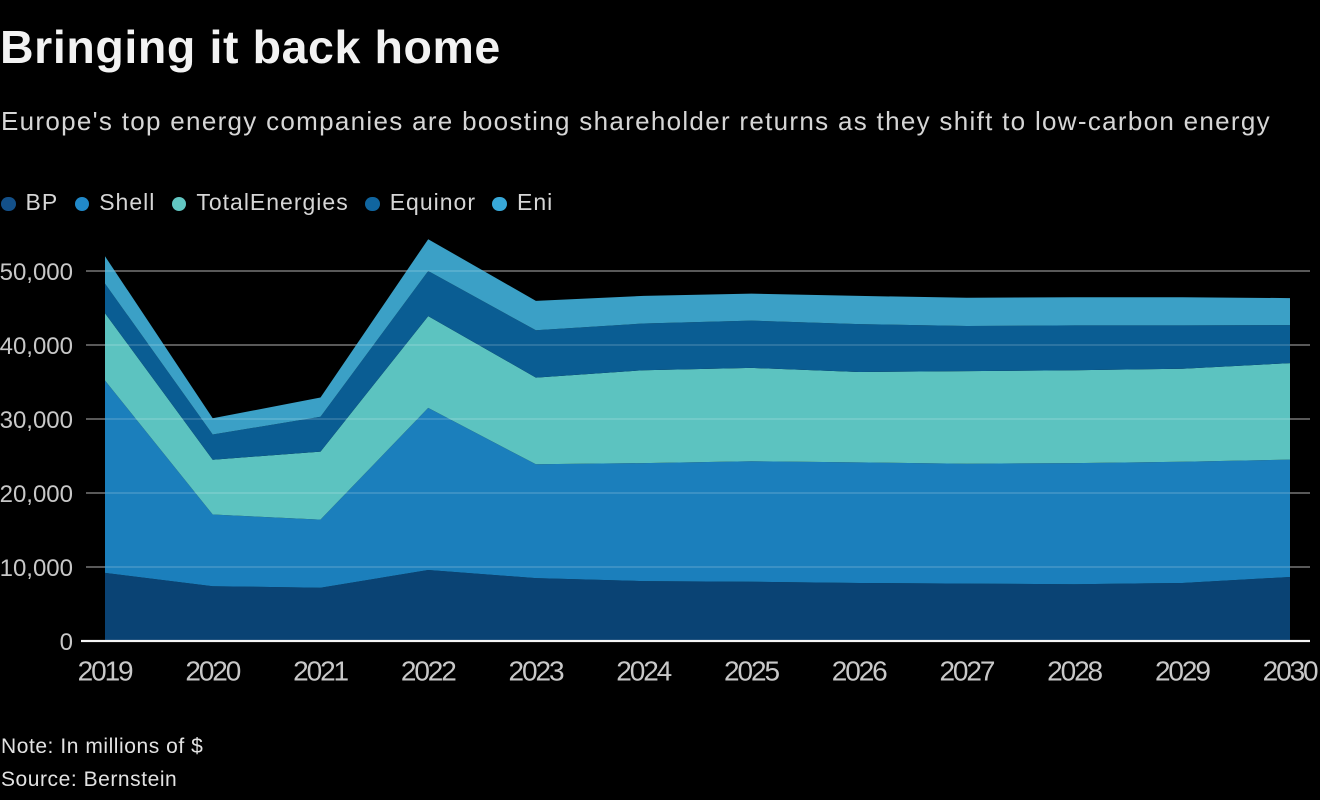 This screenshot has height=800, width=1320. I want to click on svg-text: 2019, so click(105, 670).